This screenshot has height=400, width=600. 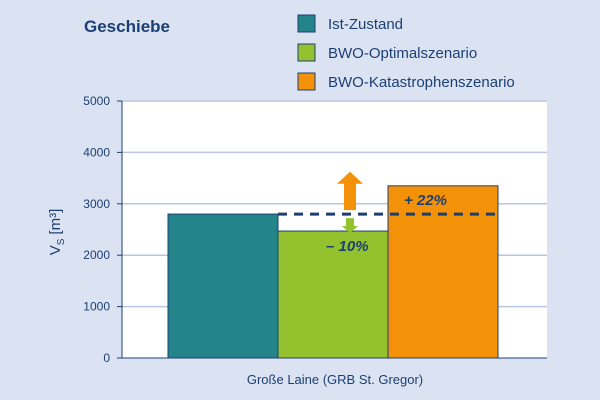 I want to click on y-tick-label: 2000, so click(x=96, y=255).